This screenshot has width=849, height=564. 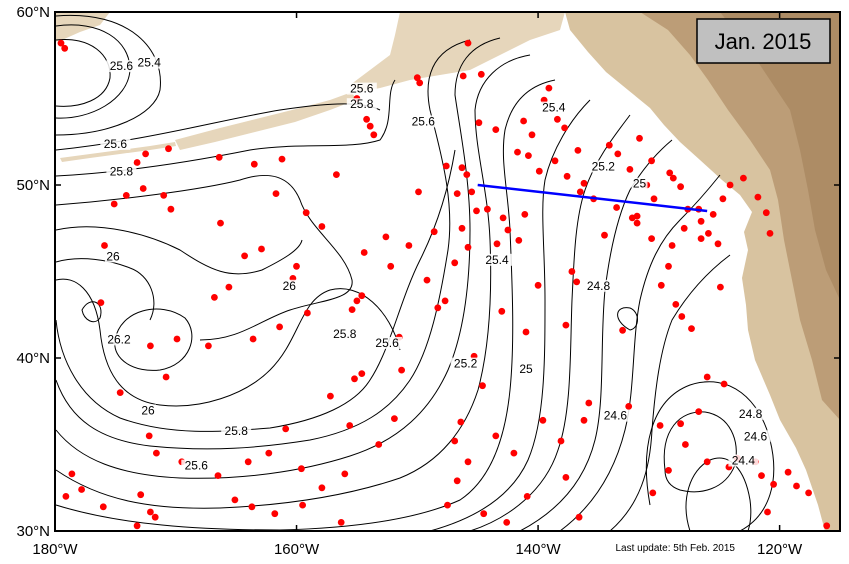 I want to click on contour-label: 25, so click(x=526, y=369).